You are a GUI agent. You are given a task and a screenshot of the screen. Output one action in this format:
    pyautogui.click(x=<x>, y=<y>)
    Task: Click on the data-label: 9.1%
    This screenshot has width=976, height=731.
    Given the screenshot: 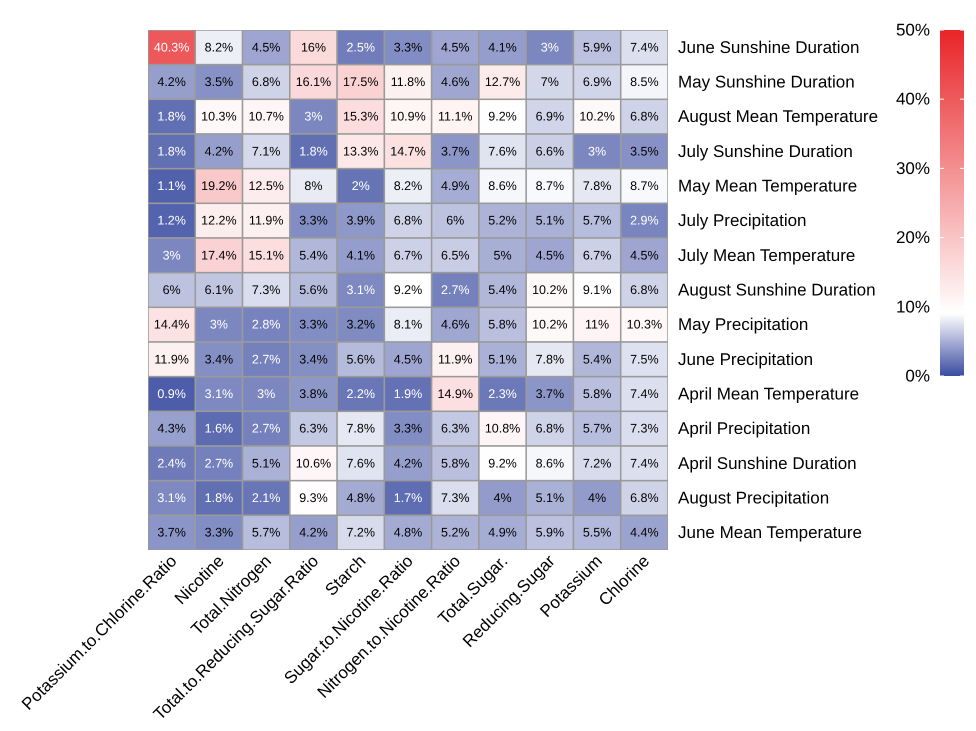 What is the action you would take?
    pyautogui.click(x=597, y=290)
    